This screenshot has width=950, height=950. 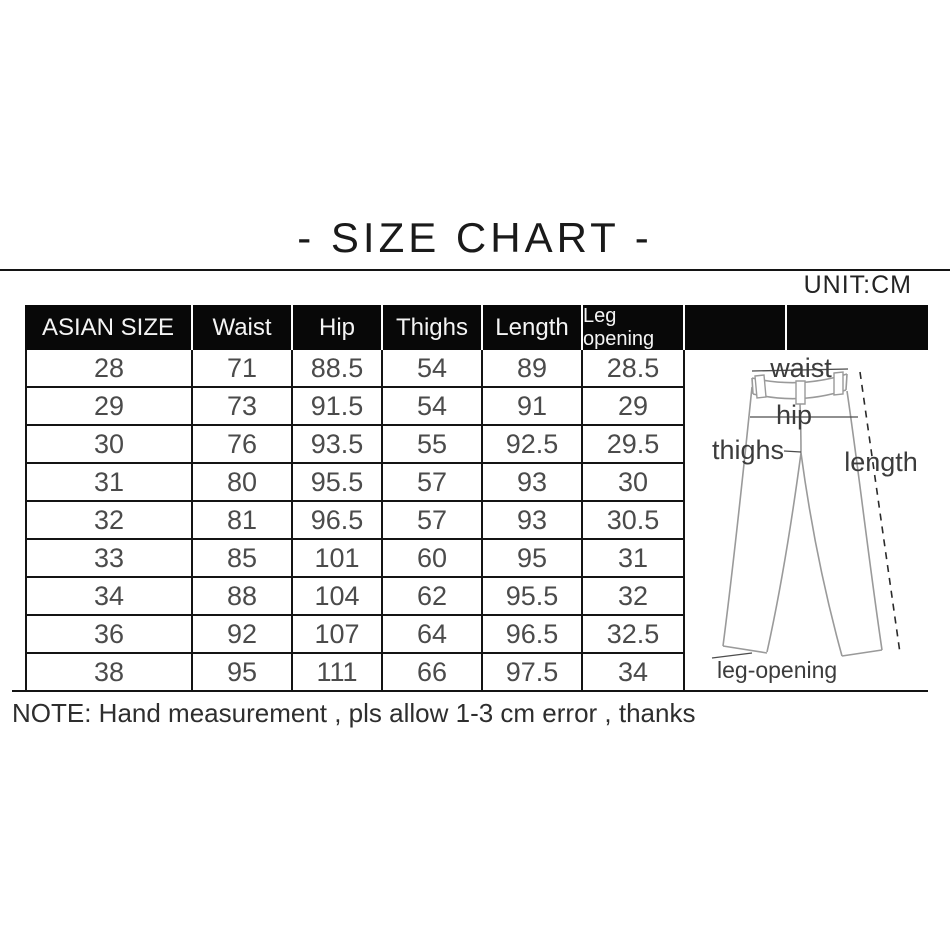 I want to click on cell-length: 97.5, so click(x=533, y=673).